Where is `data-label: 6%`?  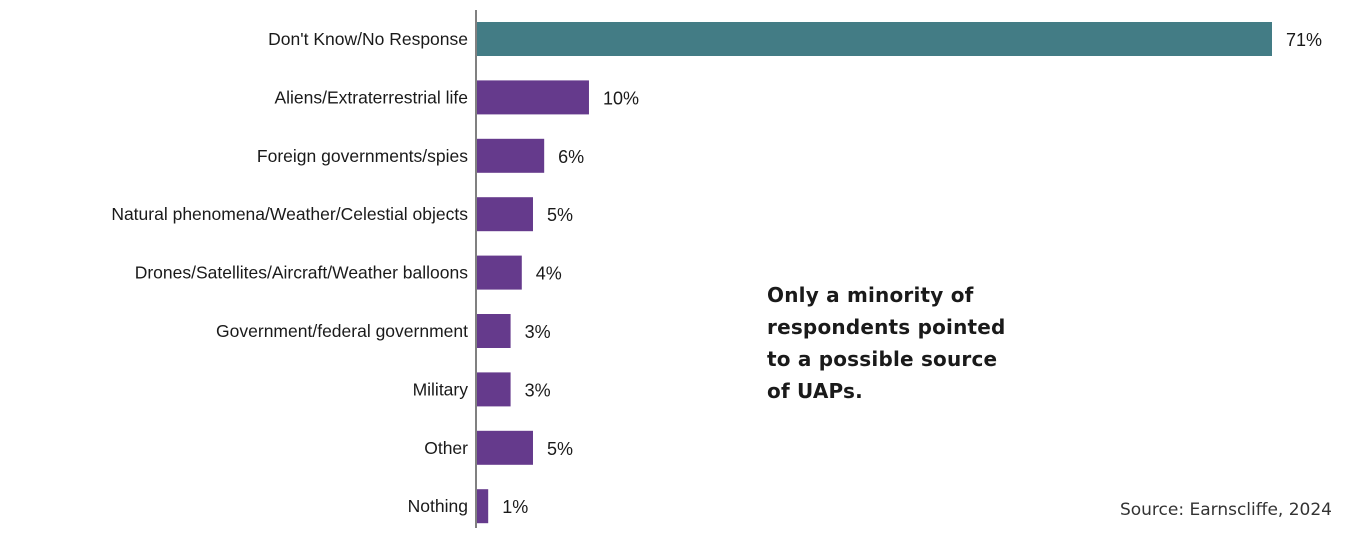
data-label: 6% is located at coordinates (571, 157).